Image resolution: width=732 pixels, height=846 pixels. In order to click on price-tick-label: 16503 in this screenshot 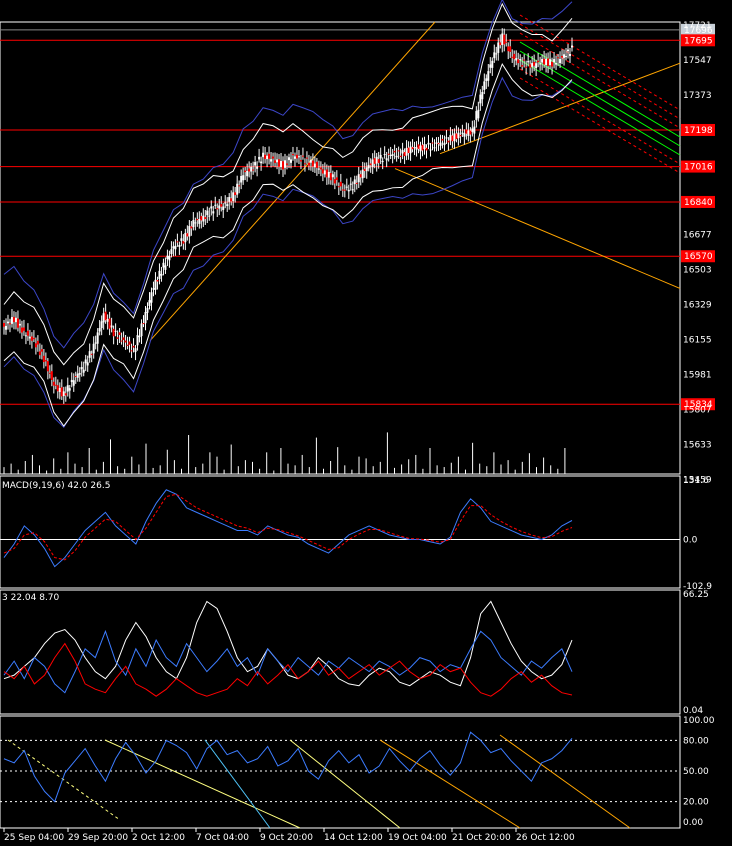, I will do `click(697, 271)`.